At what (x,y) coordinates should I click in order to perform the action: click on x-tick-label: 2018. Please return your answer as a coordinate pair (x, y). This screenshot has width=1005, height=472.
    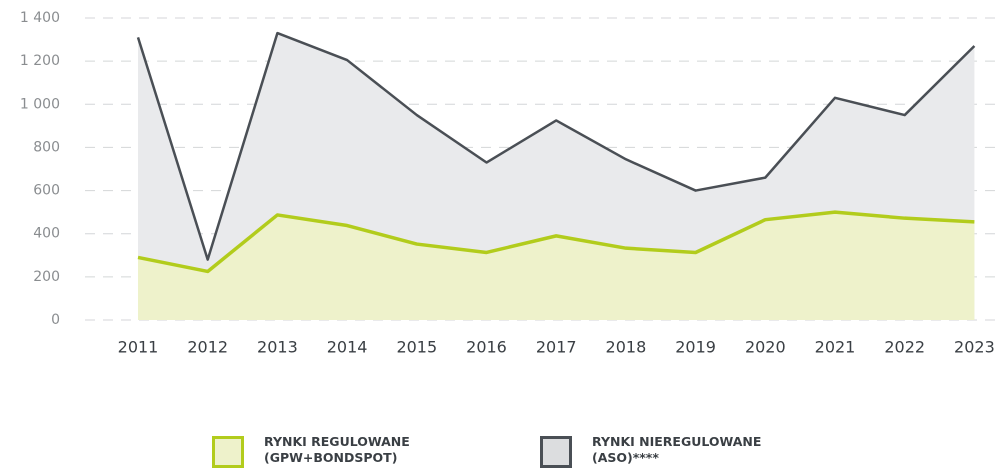
    Looking at the image, I should click on (626, 347).